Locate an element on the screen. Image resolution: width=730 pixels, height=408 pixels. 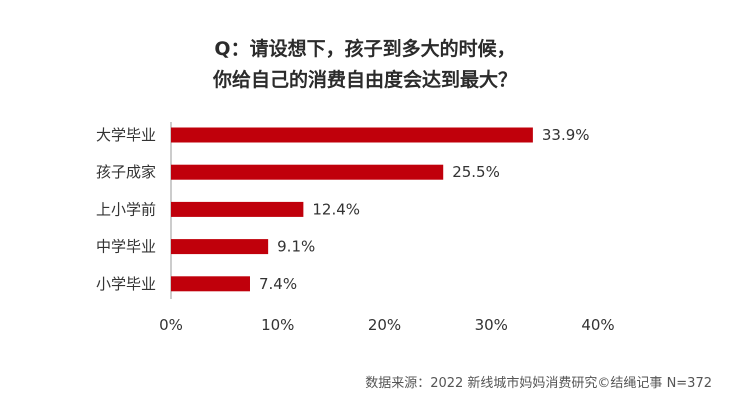
value-label: 7.4% is located at coordinates (278, 284).